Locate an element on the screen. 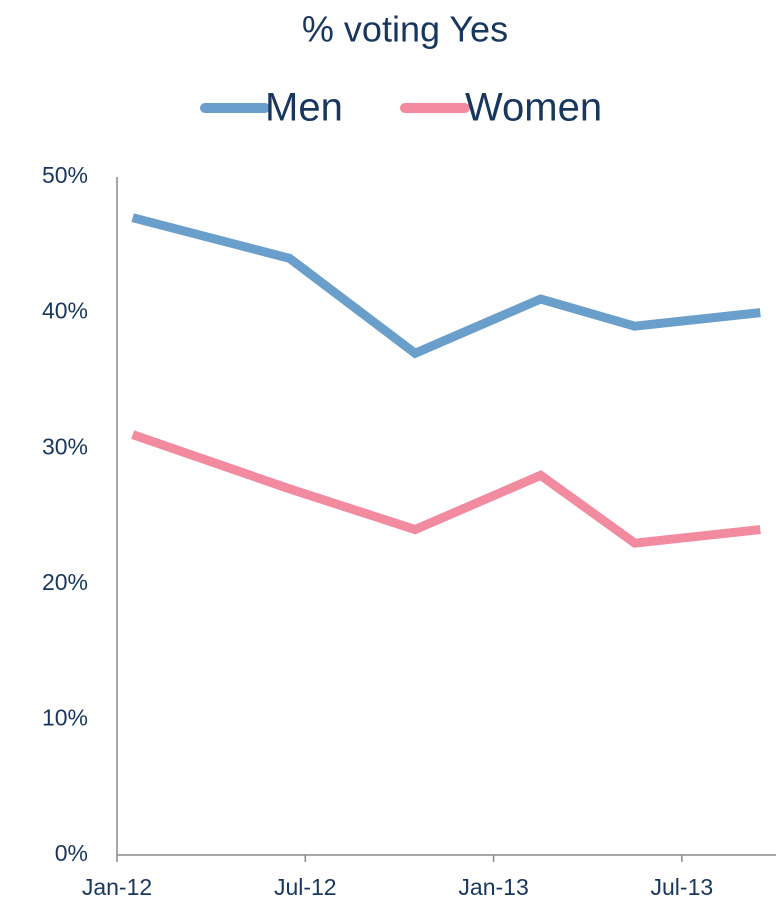  x-tick-label: Jan-12 is located at coordinates (117, 887).